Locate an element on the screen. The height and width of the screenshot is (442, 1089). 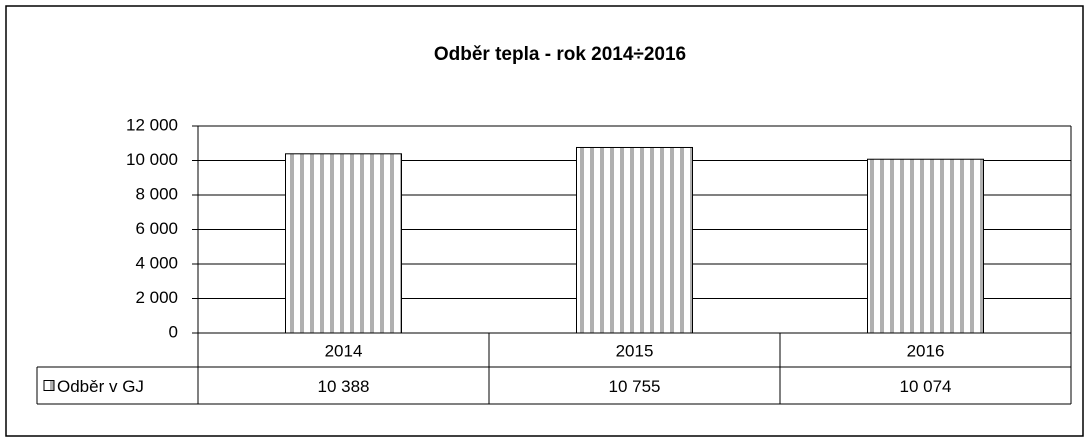
legend-key is located at coordinates (49, 385).